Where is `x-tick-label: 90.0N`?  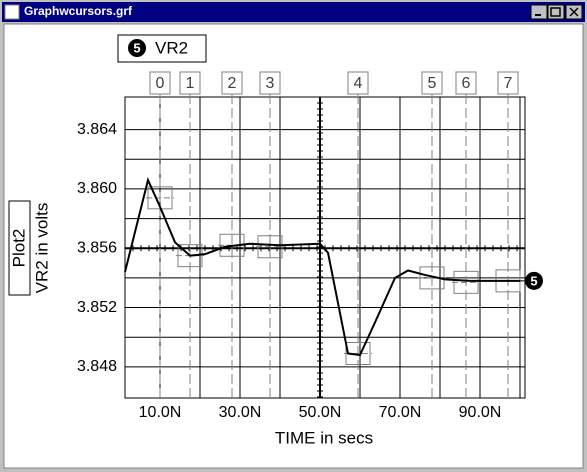 x-tick-label: 90.0N is located at coordinates (480, 412).